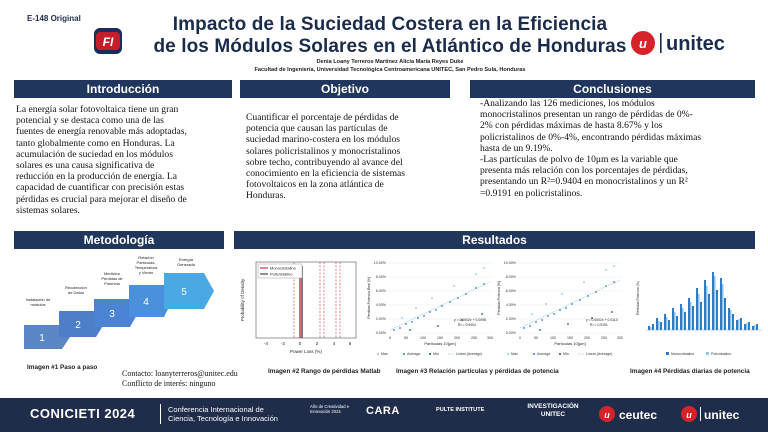 Image resolution: width=768 pixels, height=432 pixels. I want to click on footer-logo-creatividad: Año de Creatividad e Innovación 2024, so click(330, 409).